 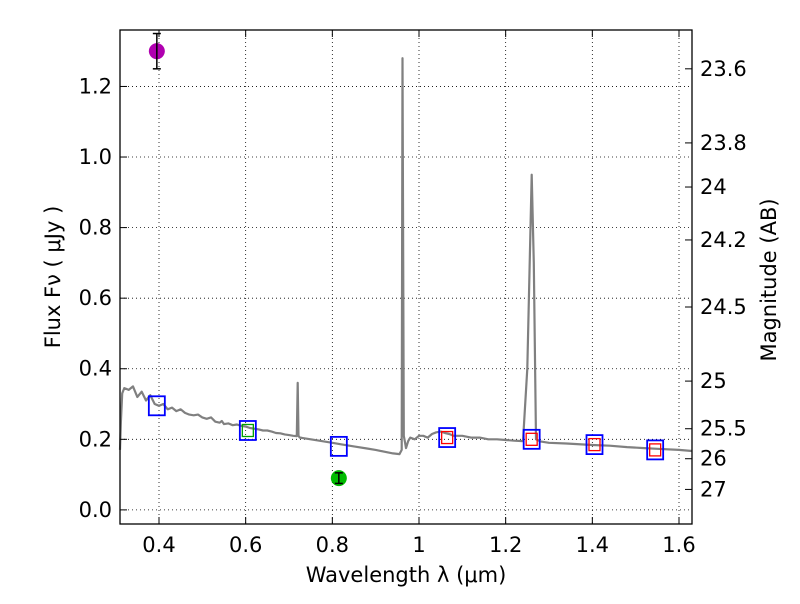 I want to click on x-tick-label: 1.4, so click(x=592, y=545).